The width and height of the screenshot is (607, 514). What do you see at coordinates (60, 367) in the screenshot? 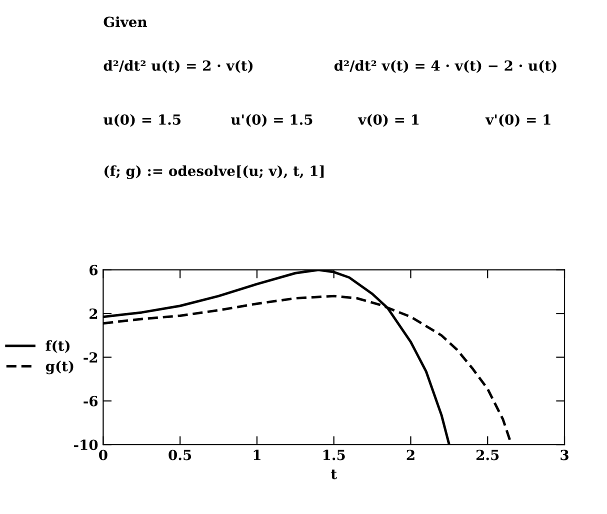
I see `legend-label: g(t)` at bounding box center [60, 367].